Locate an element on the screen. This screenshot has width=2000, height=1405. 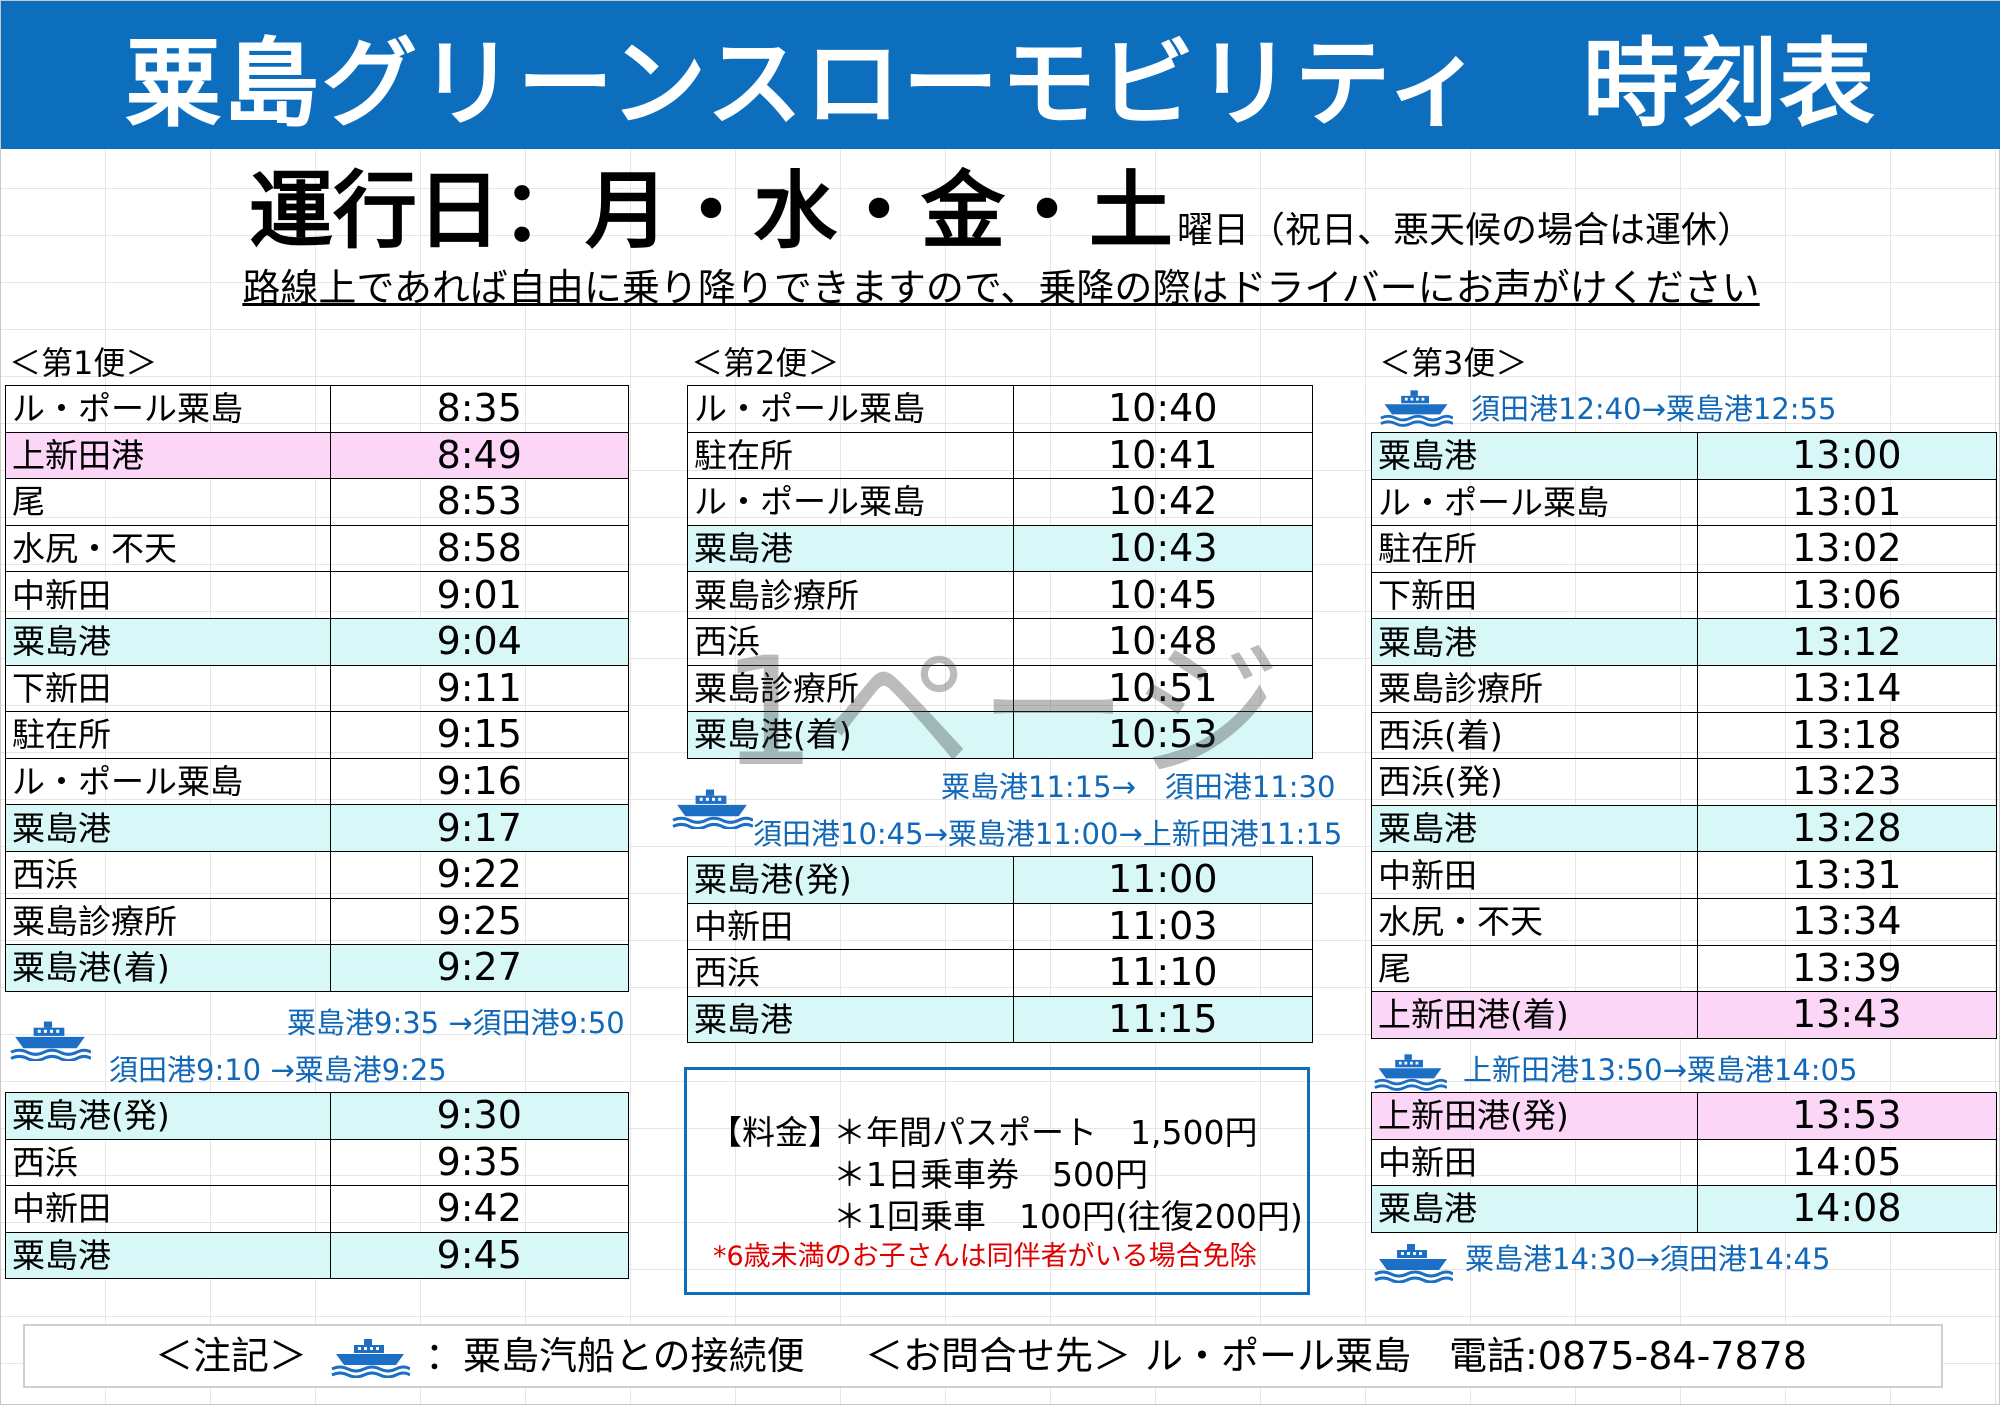
departure-time: 10:48 is located at coordinates (1162, 641).